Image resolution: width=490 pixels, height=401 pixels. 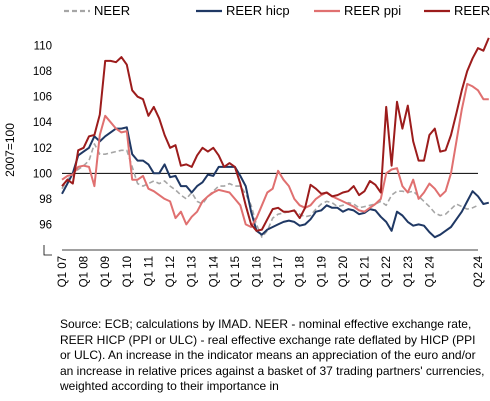 What do you see at coordinates (106, 271) in the screenshot?
I see `x-tick-label: Q1 09` at bounding box center [106, 271].